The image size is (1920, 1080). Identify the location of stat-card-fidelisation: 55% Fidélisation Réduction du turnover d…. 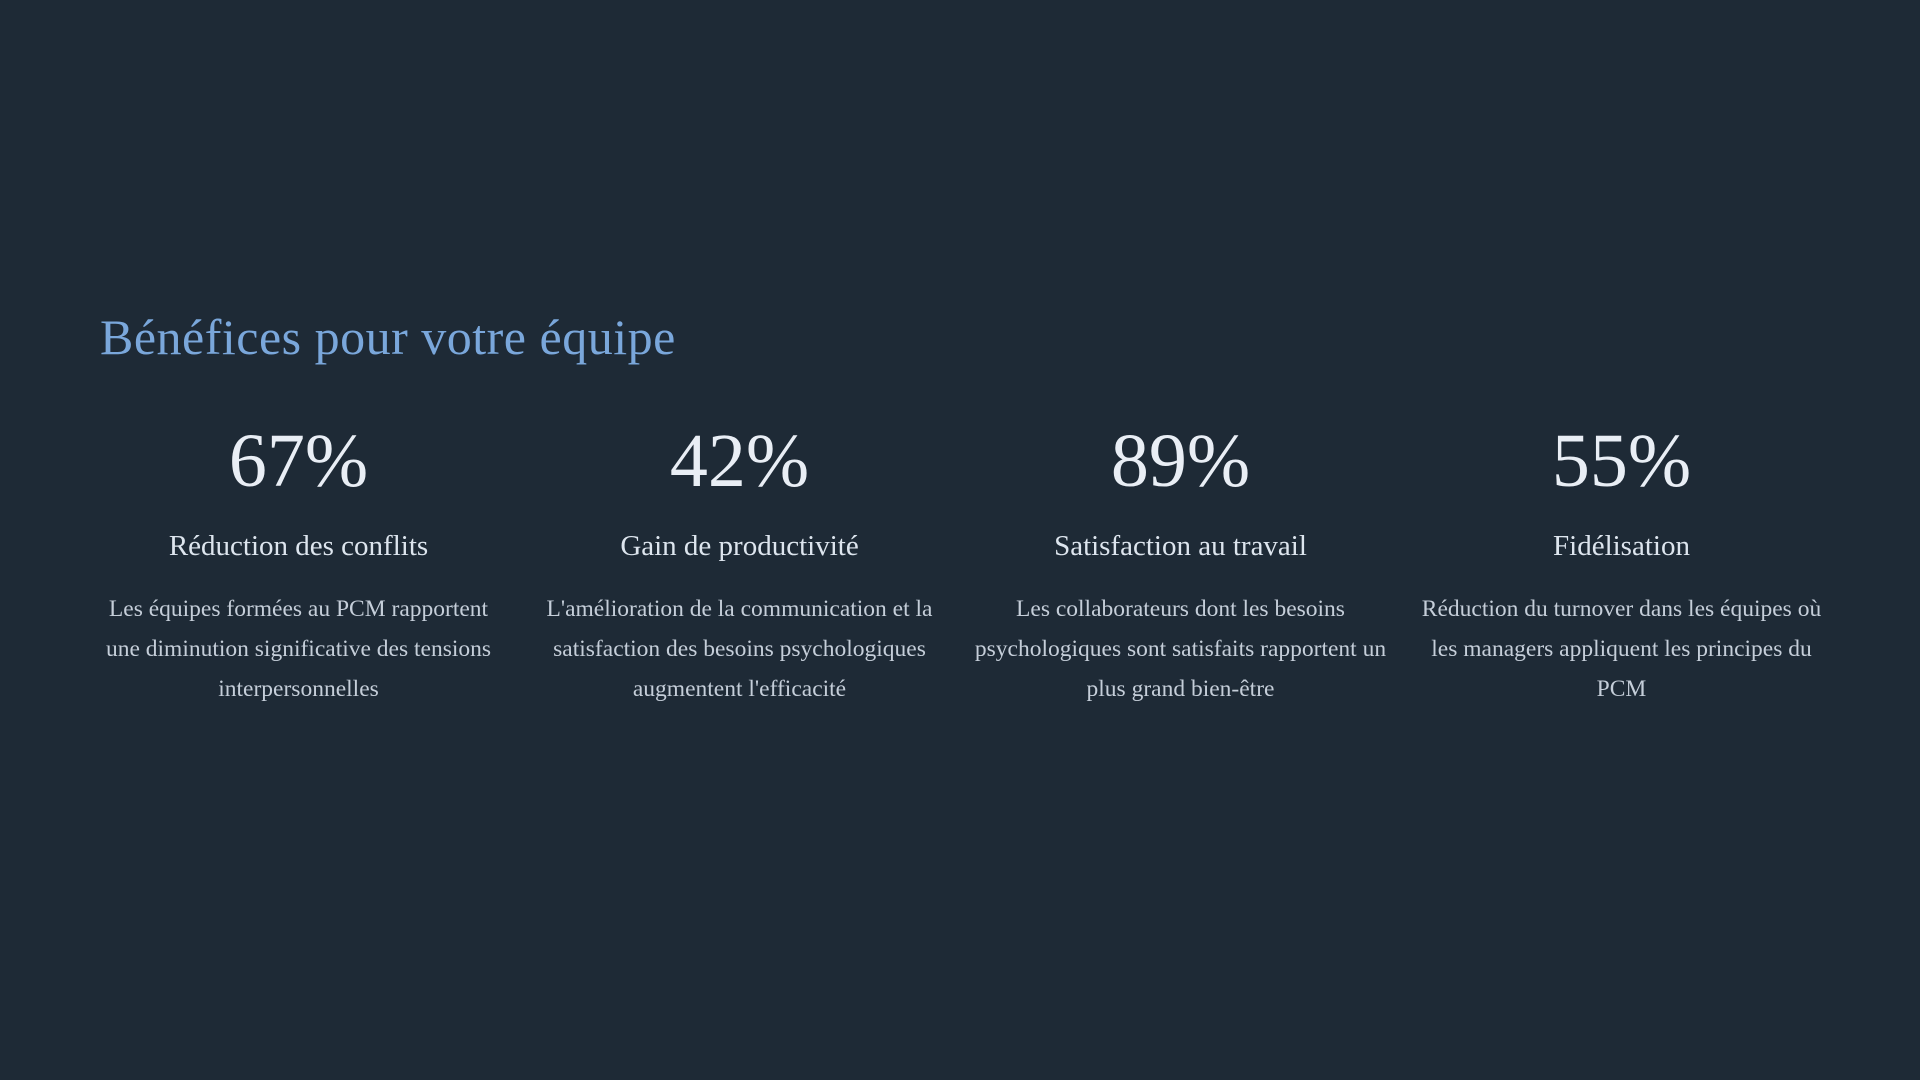
(1621, 564).